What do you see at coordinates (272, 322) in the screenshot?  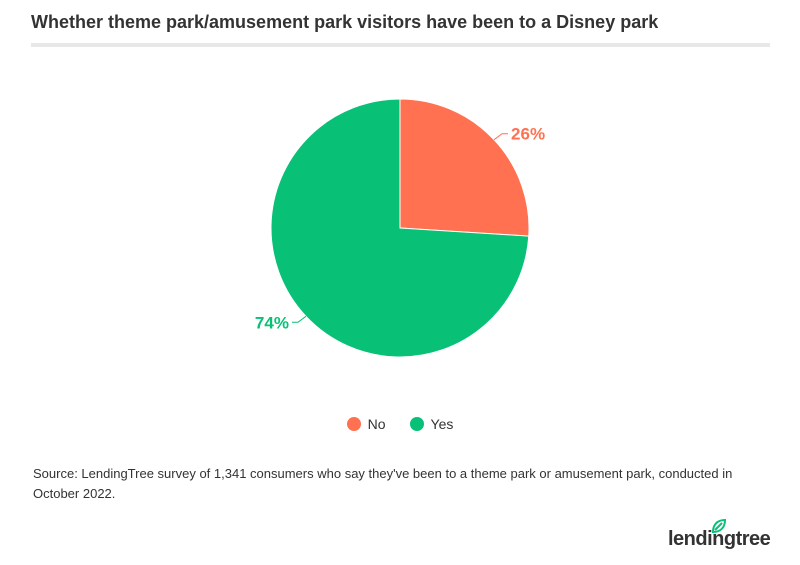 I see `pie-data-label-yes: 74%` at bounding box center [272, 322].